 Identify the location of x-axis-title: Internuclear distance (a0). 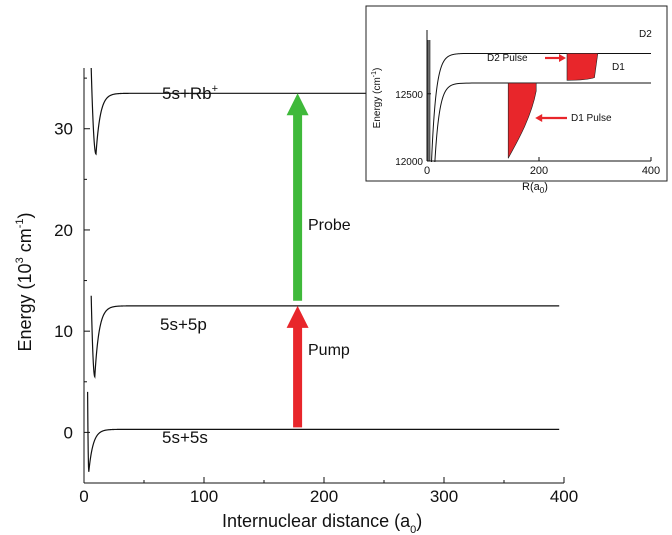
(322, 523).